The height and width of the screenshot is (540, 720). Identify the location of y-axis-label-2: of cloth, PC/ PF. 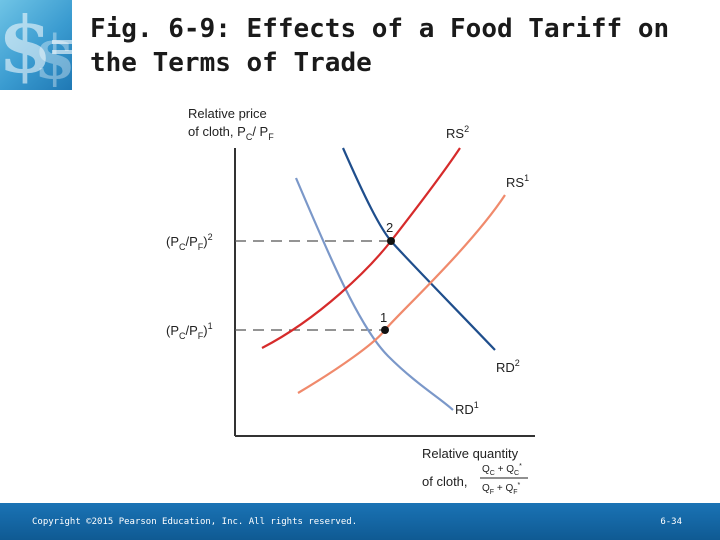
(231, 133).